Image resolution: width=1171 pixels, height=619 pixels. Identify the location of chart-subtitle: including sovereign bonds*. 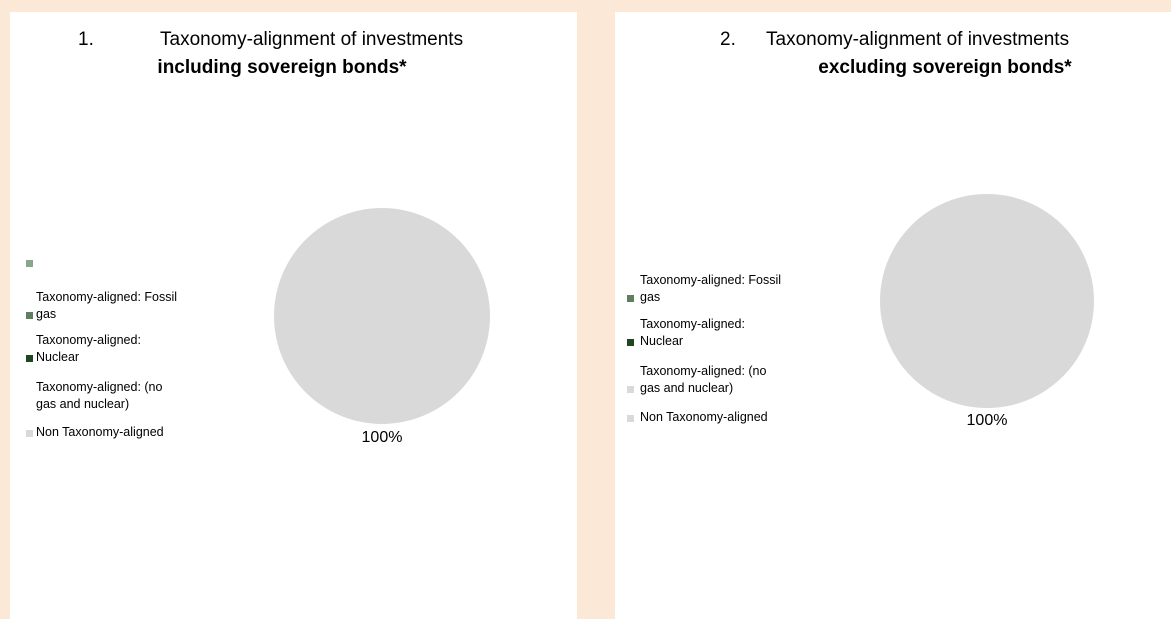
(282, 67).